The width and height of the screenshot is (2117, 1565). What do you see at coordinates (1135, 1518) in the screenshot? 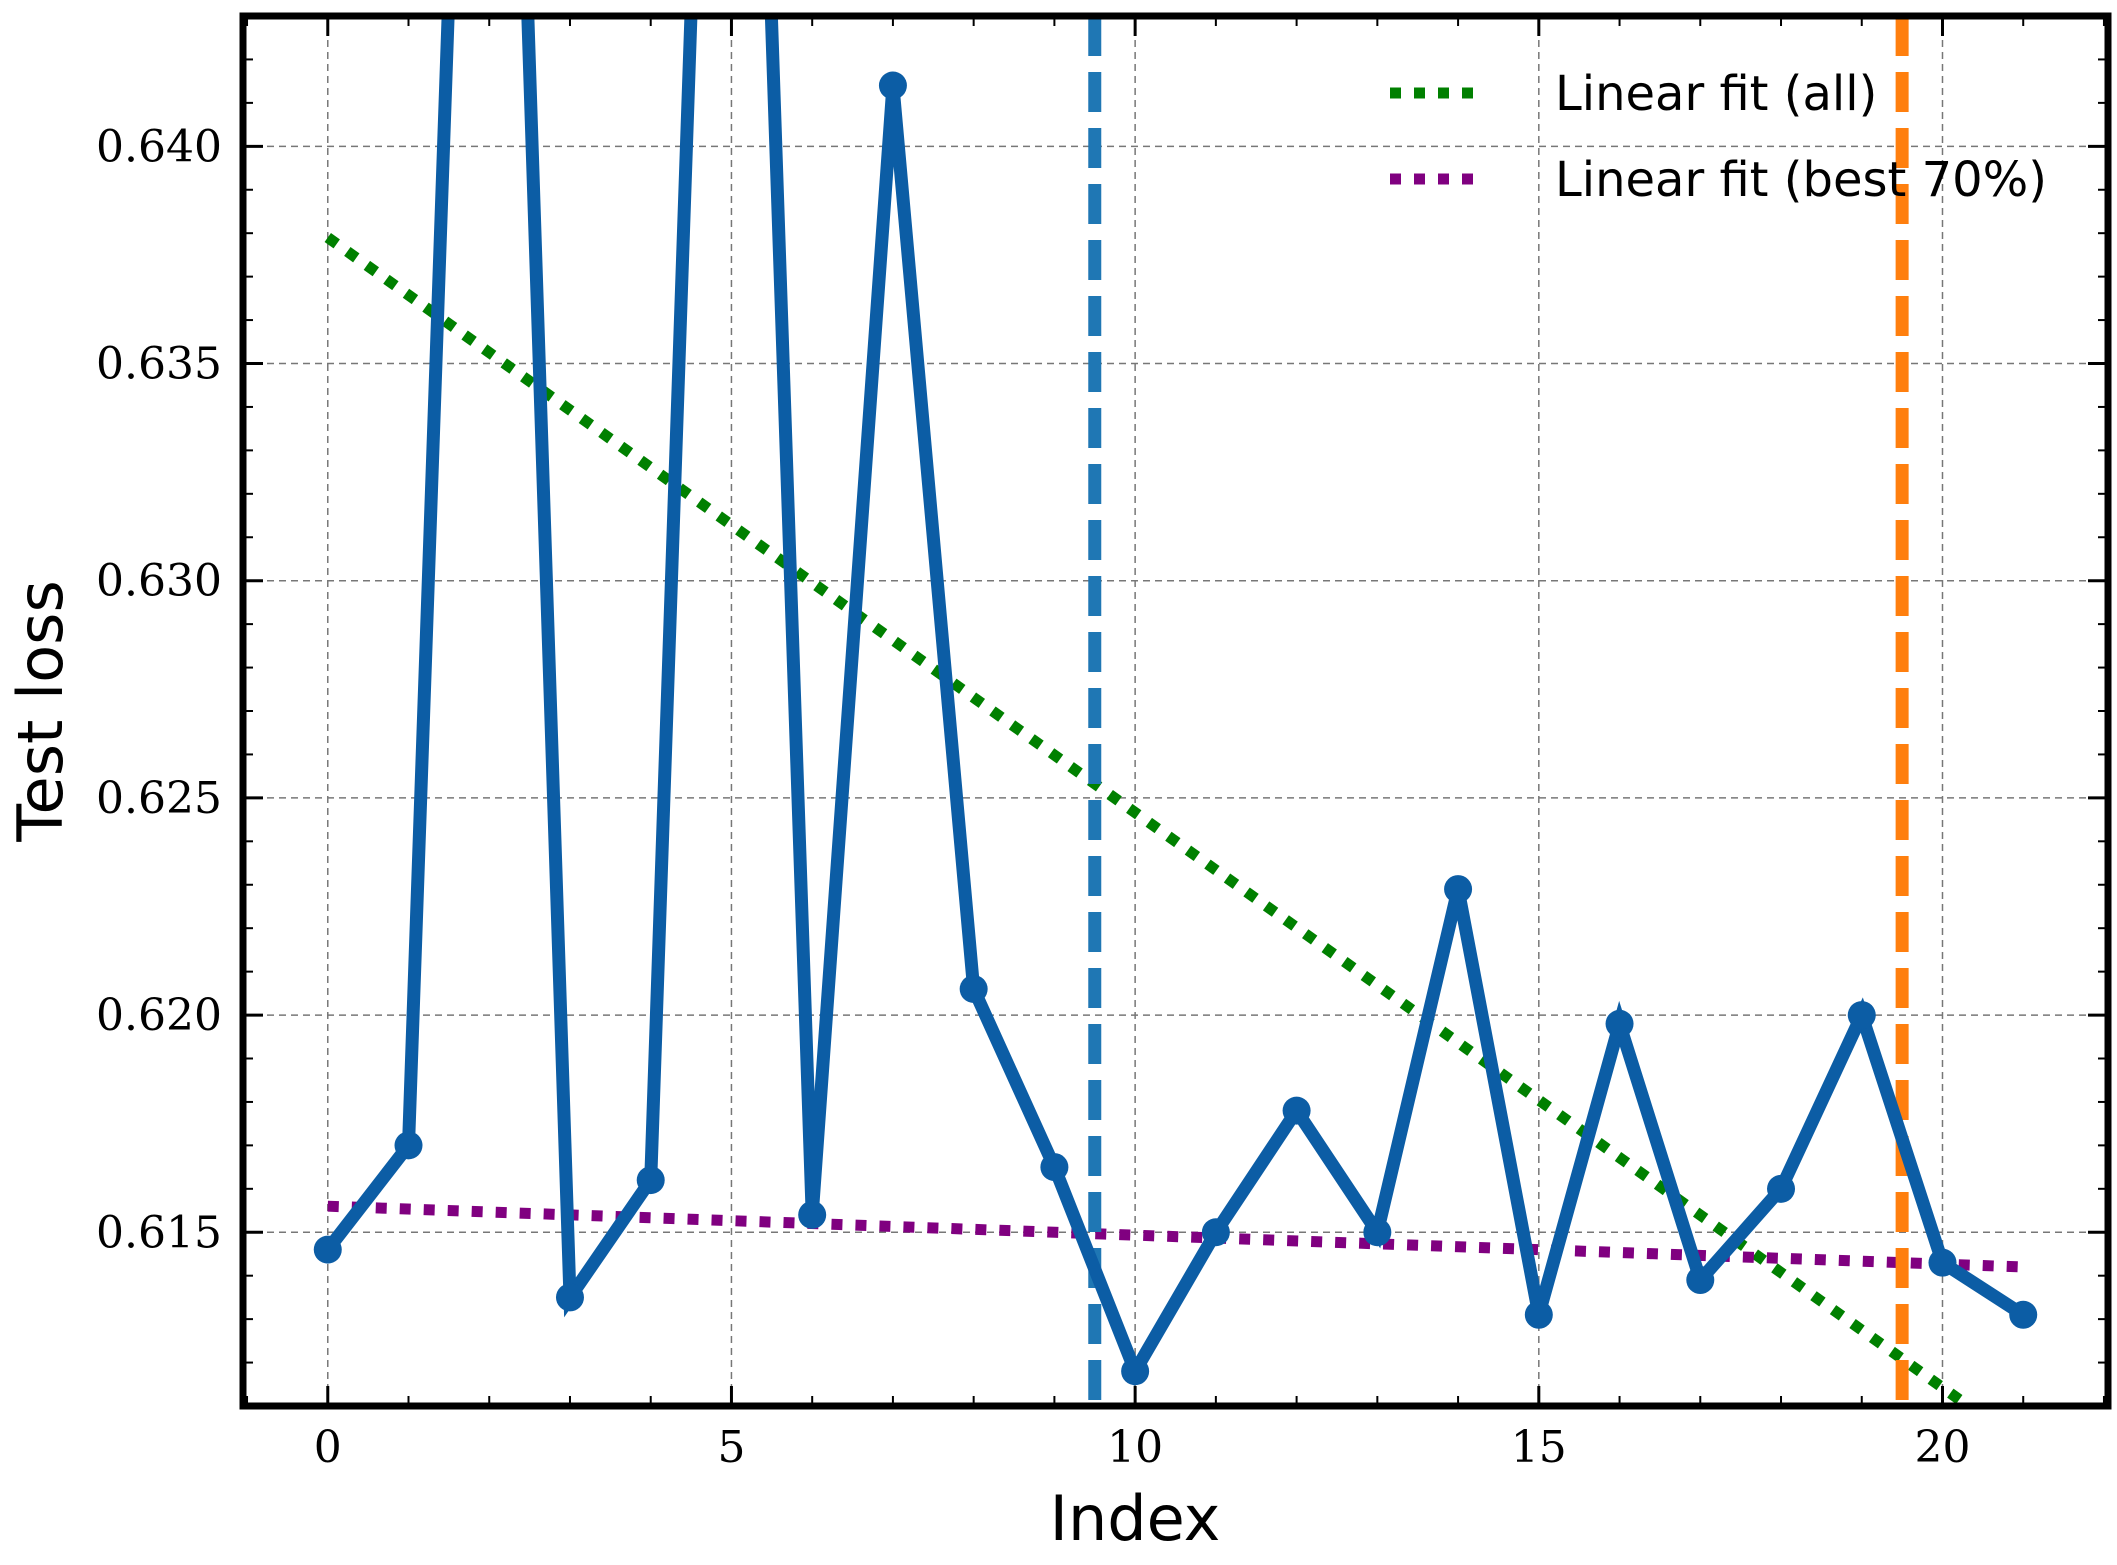
I see `x-axis-label: Index` at bounding box center [1135, 1518].